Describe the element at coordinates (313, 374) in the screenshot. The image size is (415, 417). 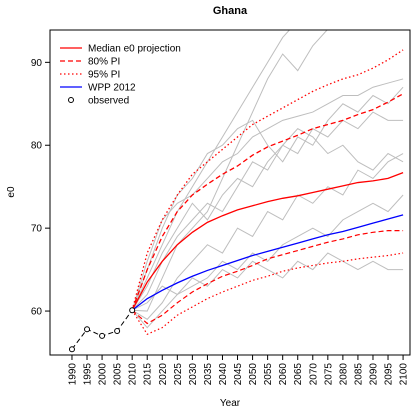
I see `x-tick-label: 2070` at that location.